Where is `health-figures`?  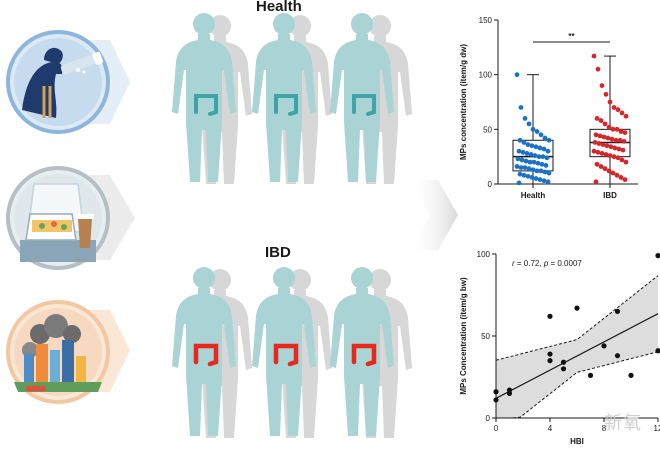
health-figures is located at coordinates (292, 98).